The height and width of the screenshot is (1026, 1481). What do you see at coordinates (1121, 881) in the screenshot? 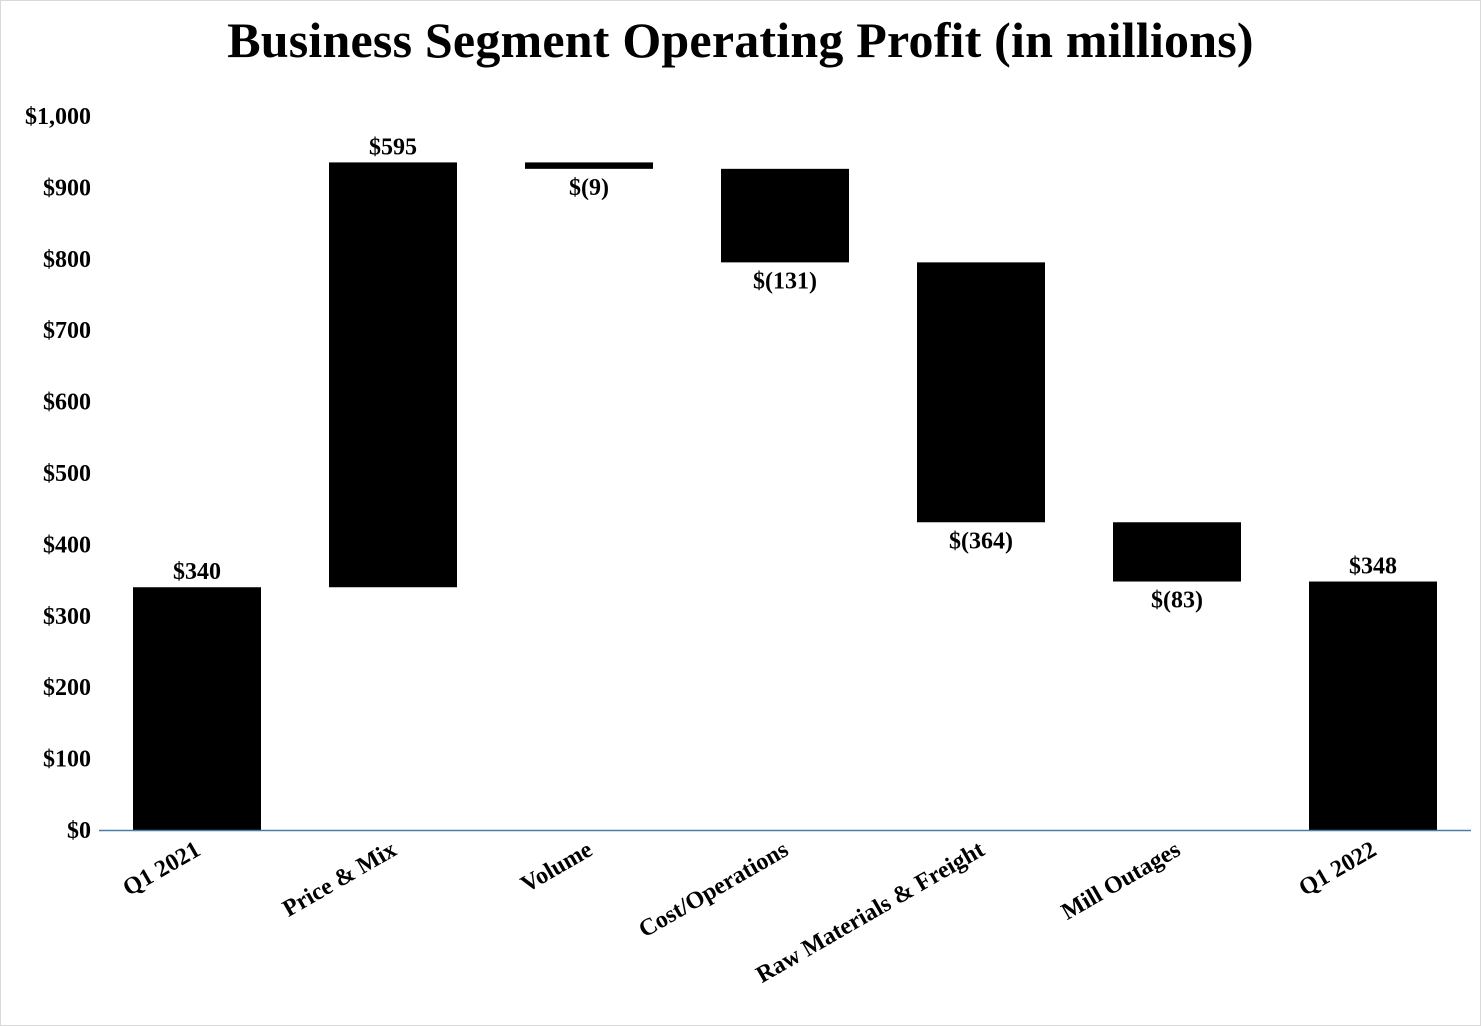
I see `x-tick-label: Mill Outages` at bounding box center [1121, 881].